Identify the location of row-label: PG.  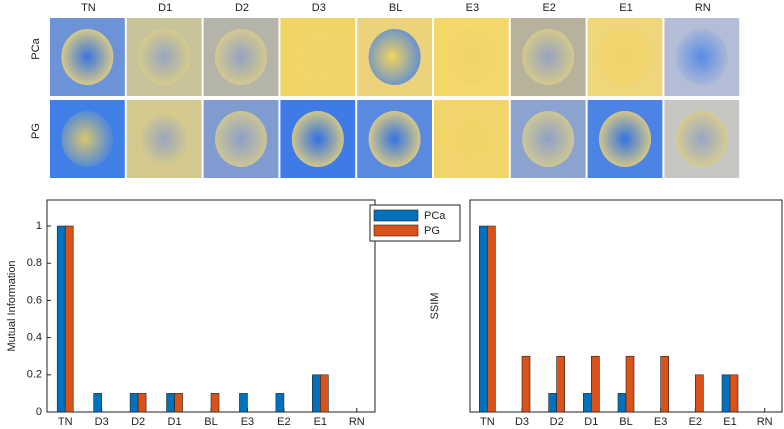
(36, 131).